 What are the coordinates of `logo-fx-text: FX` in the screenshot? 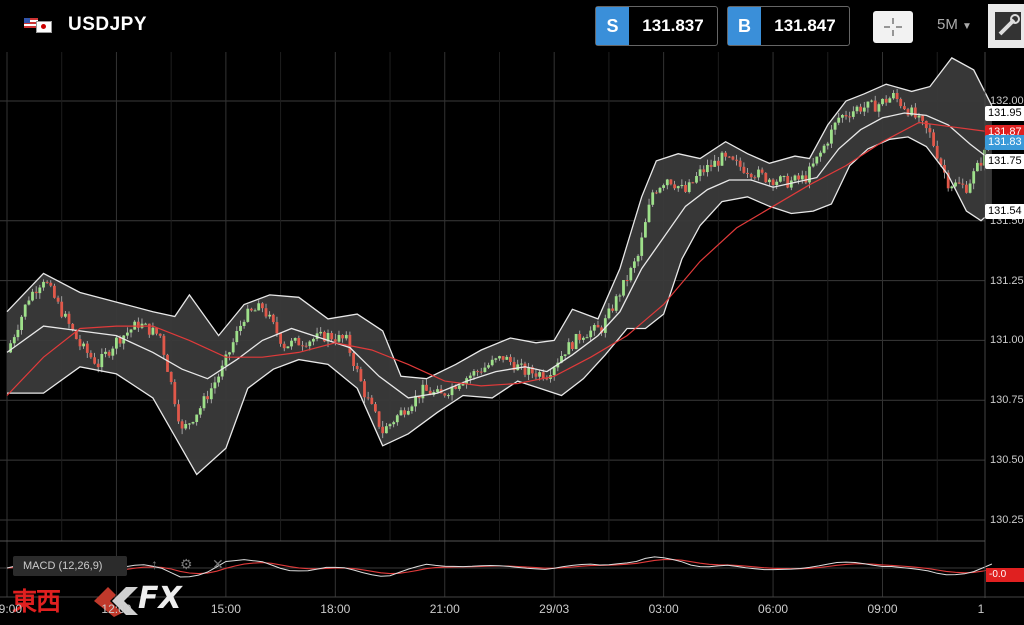 It's located at (160, 598).